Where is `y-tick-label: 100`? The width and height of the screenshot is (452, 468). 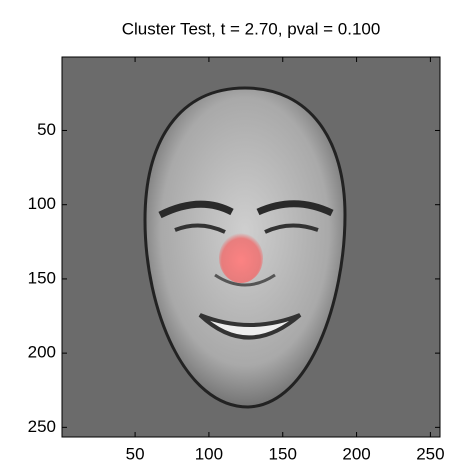 y-tick-label: 100 is located at coordinates (42, 203).